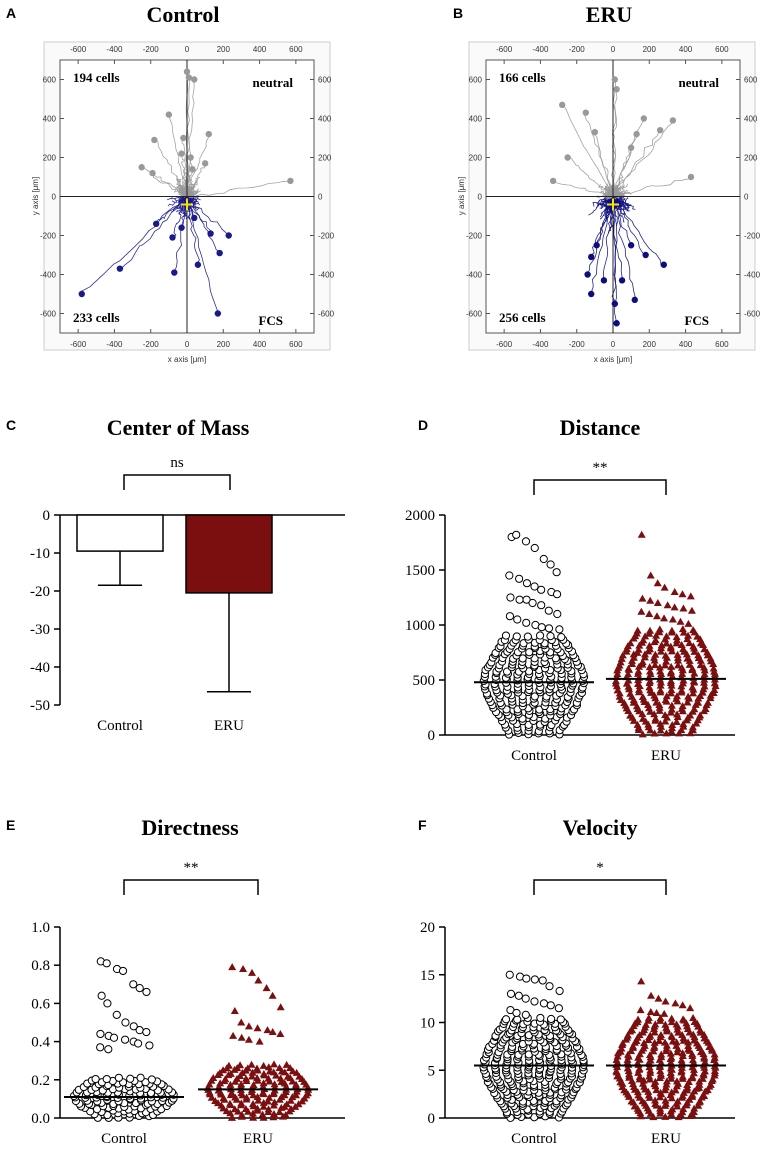 This screenshot has height=1152, width=765. I want to click on y-tick-label-right: -600, so click(326, 314).